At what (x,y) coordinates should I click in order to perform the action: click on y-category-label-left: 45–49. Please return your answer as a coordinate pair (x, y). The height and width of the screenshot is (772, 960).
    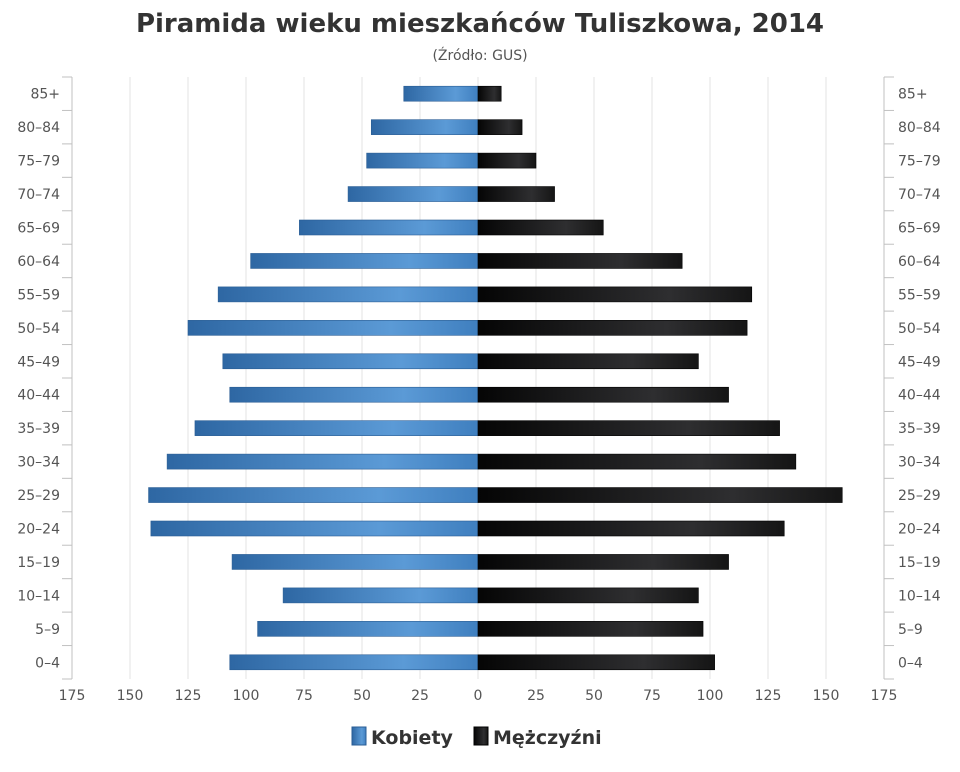
    Looking at the image, I should click on (38, 362).